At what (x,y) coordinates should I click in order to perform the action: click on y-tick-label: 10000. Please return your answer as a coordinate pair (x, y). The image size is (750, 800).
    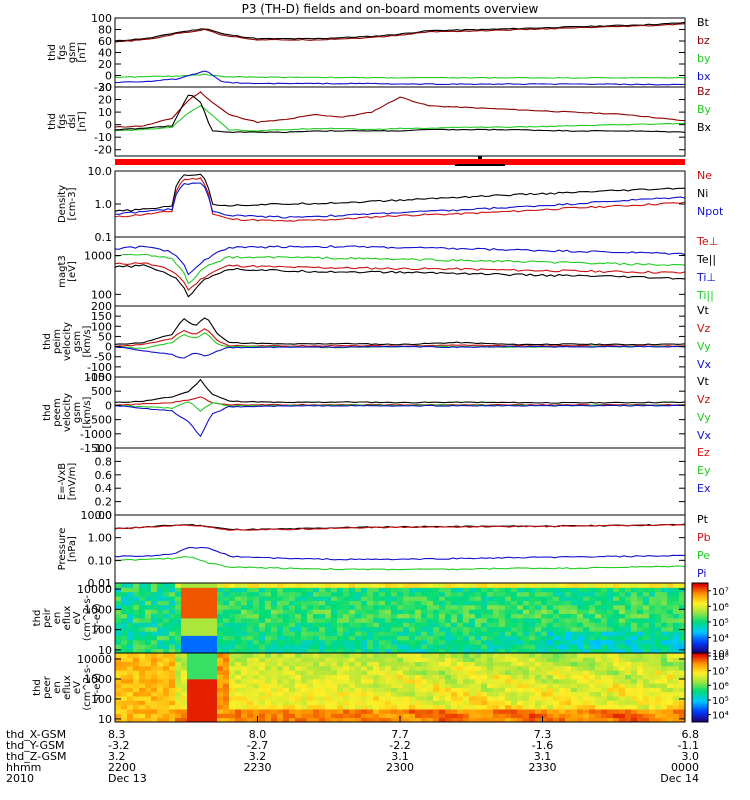
    Looking at the image, I should click on (94, 589).